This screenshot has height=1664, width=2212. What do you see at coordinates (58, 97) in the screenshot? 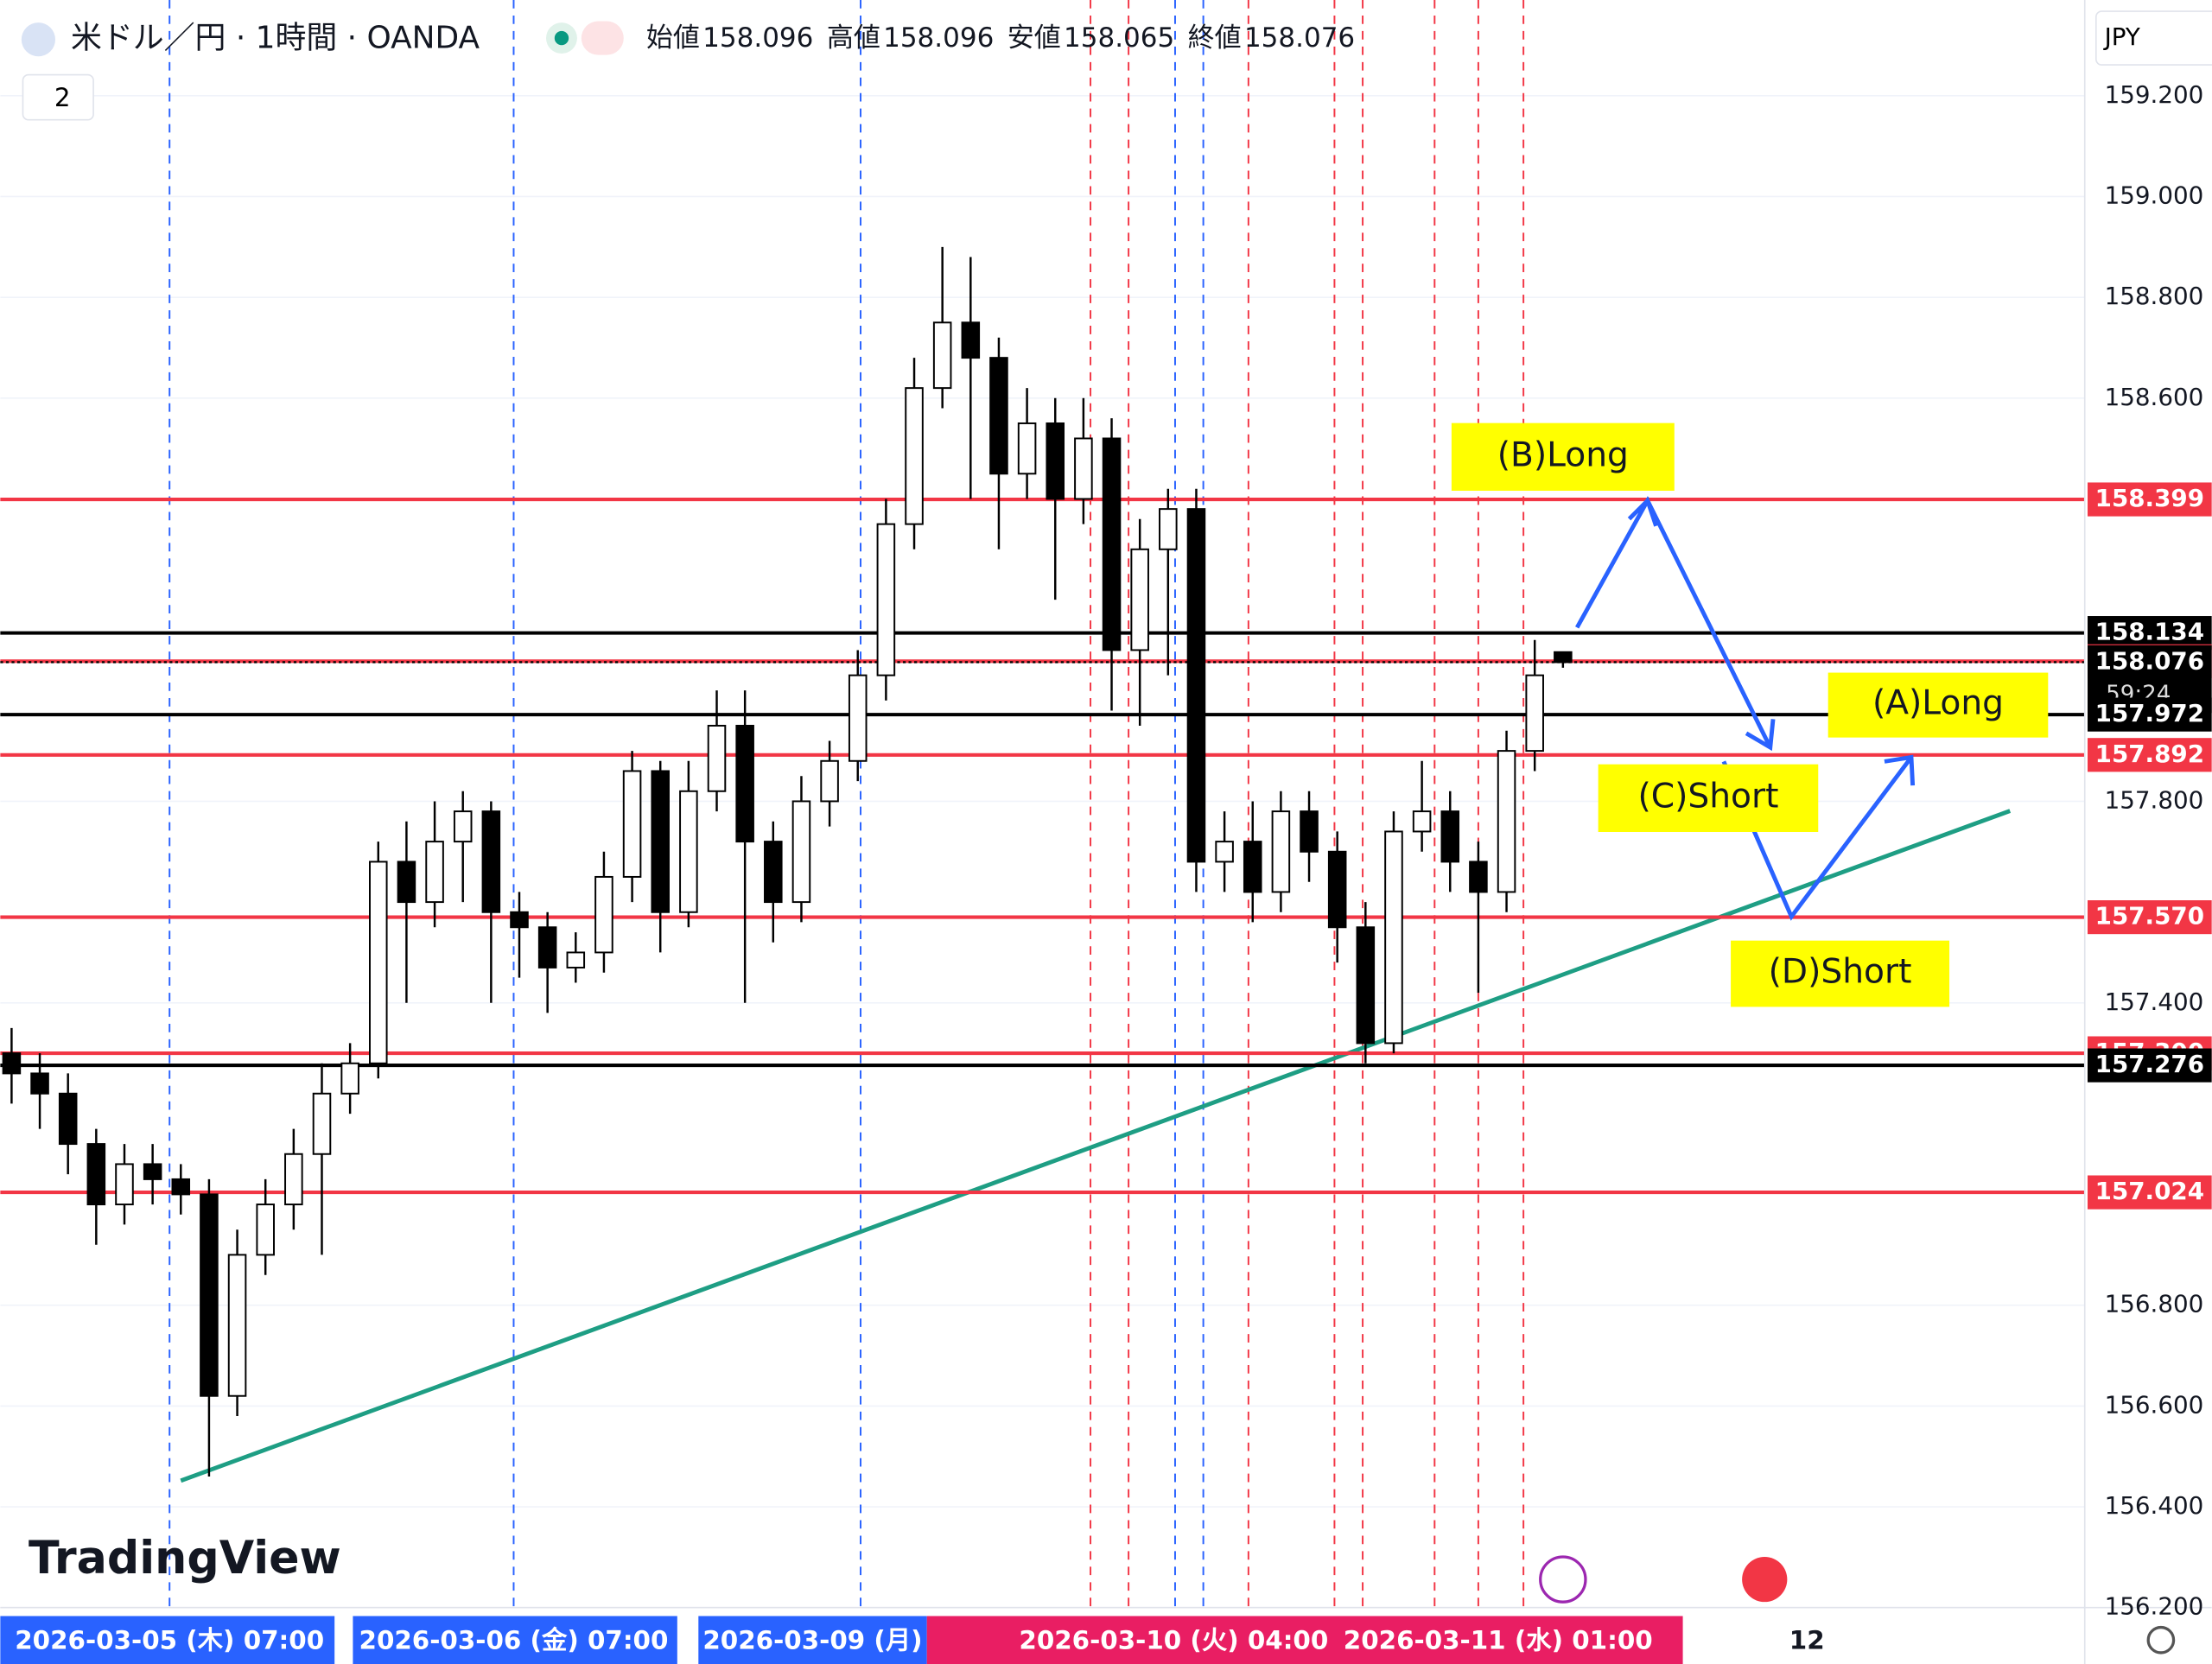
I see `collapse-button` at bounding box center [58, 97].